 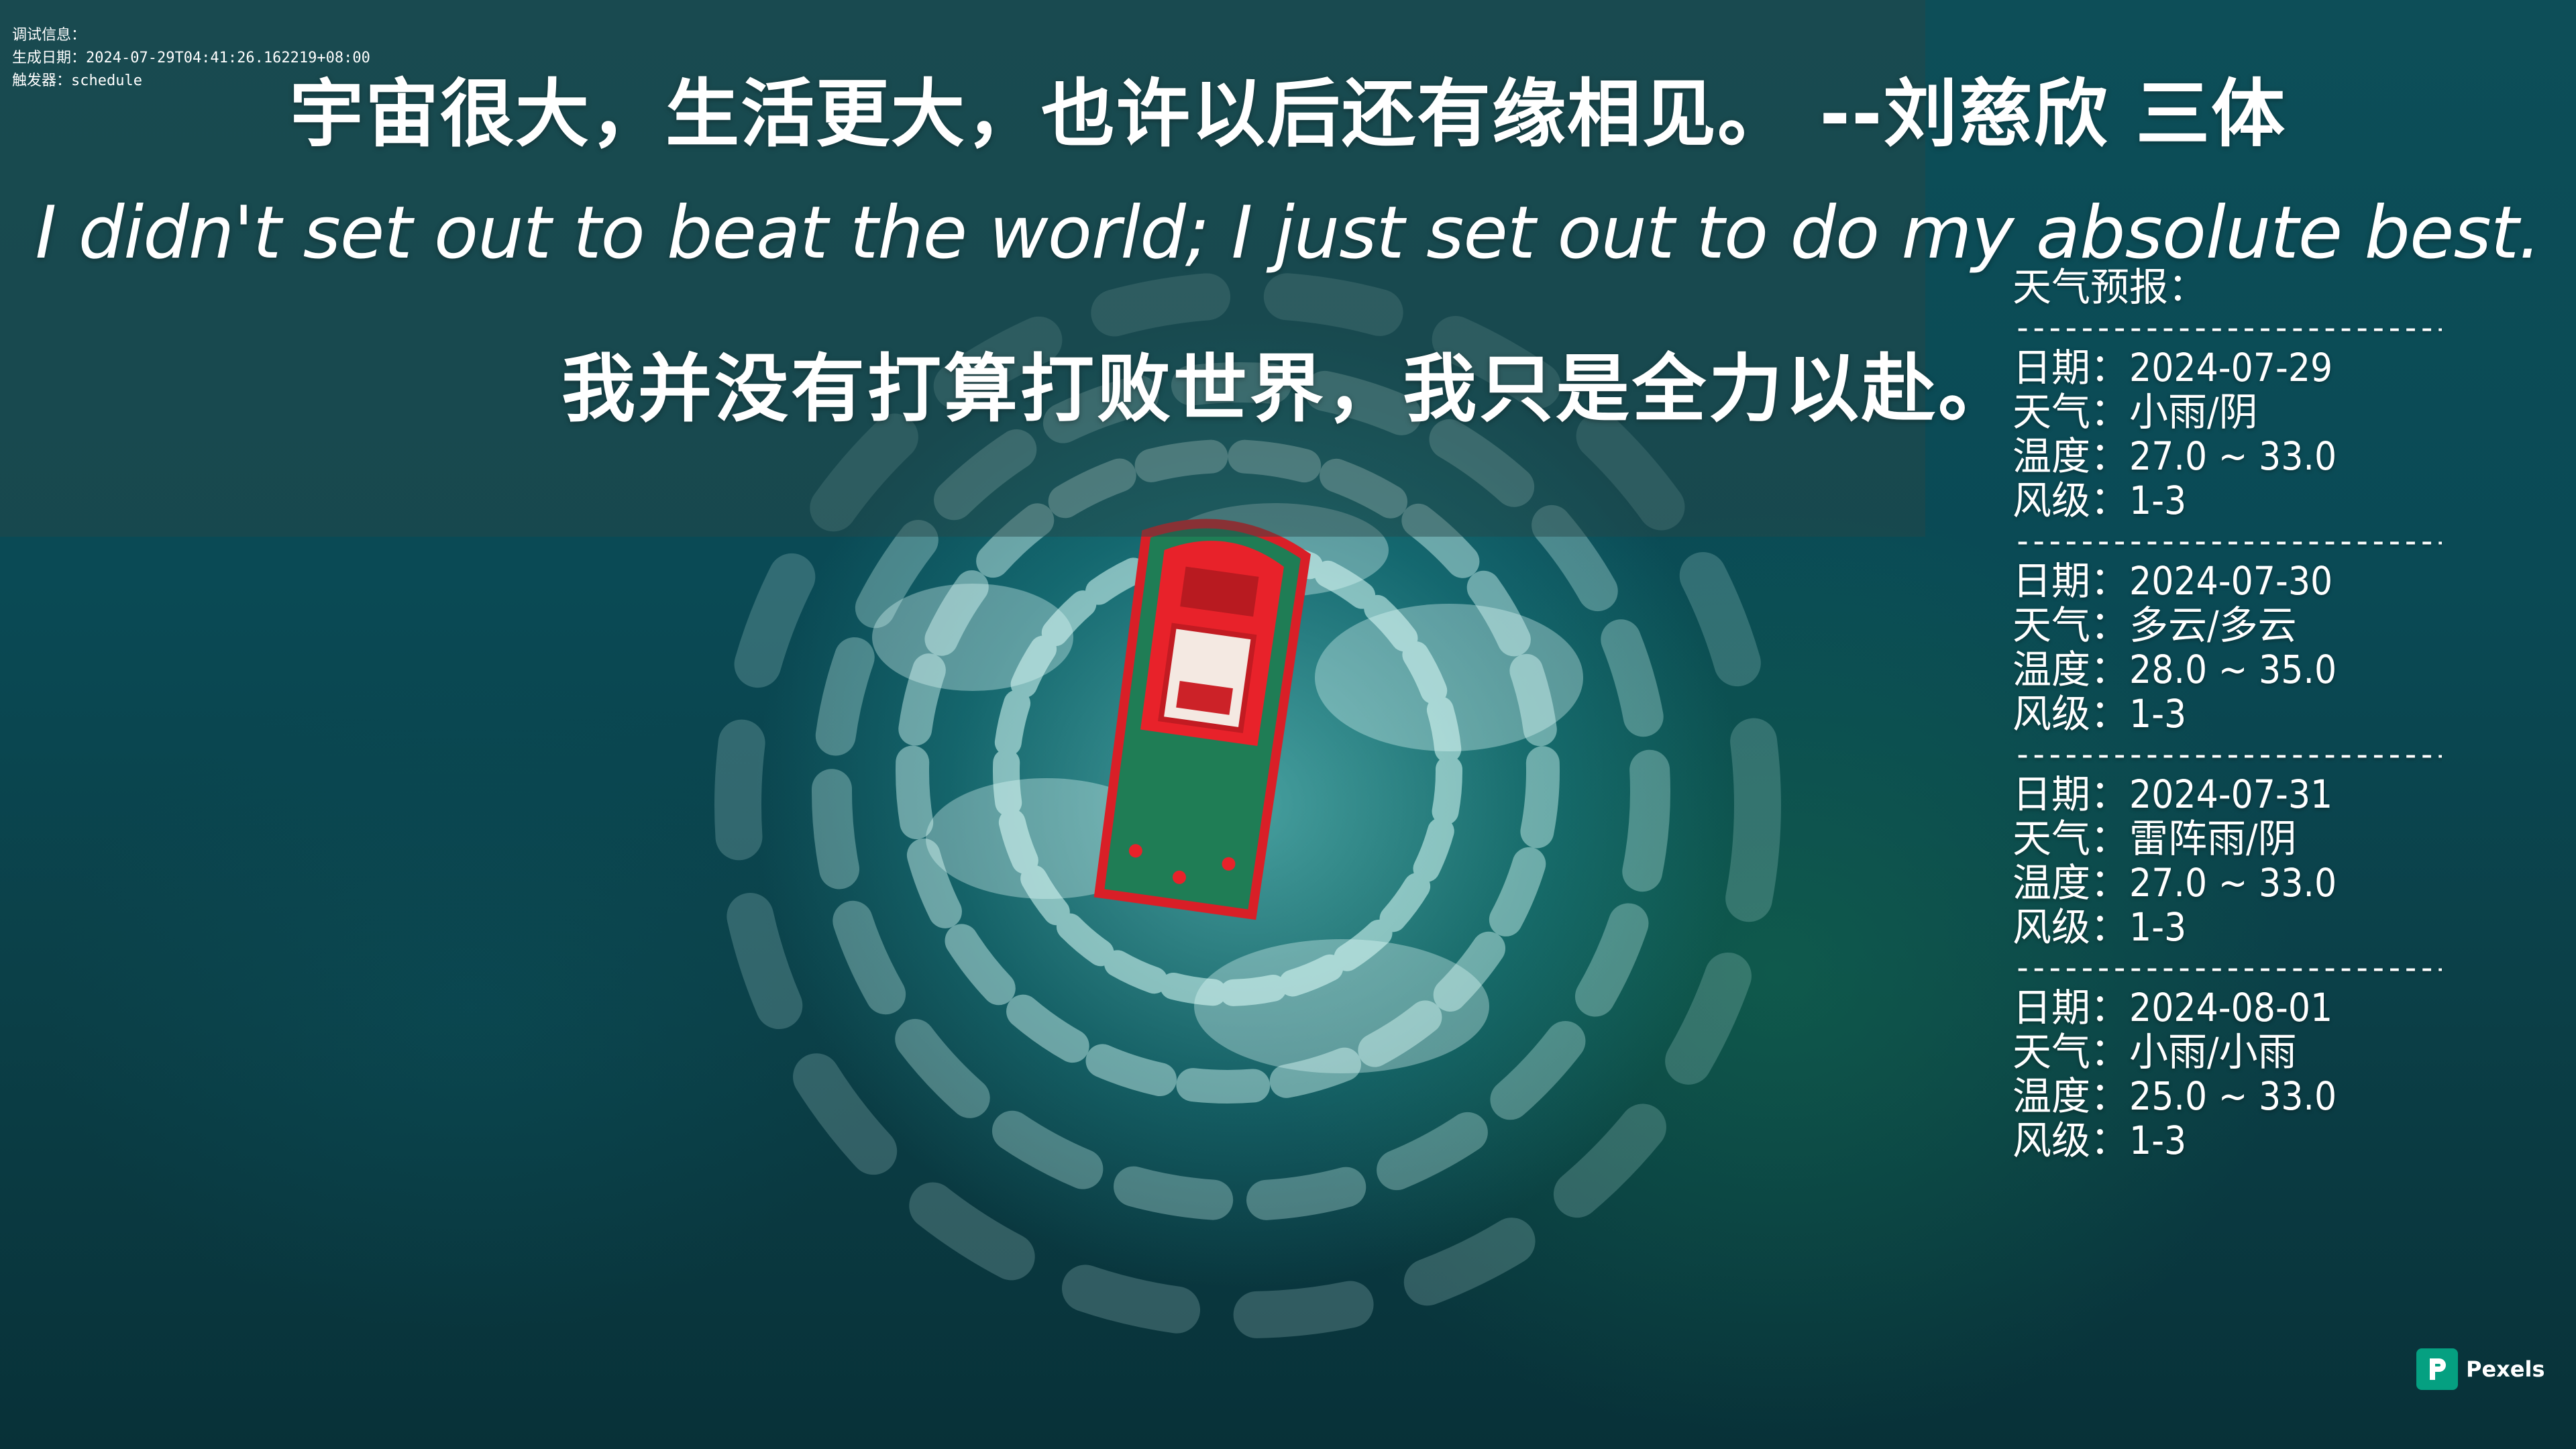 I want to click on weather-condition: 天气：多云/多云, so click(x=2154, y=625).